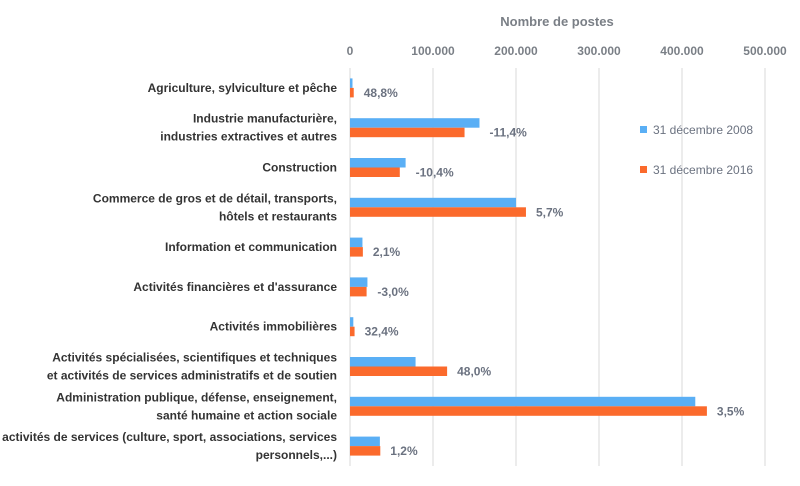  What do you see at coordinates (382, 332) in the screenshot?
I see `data-label: 32,4%` at bounding box center [382, 332].